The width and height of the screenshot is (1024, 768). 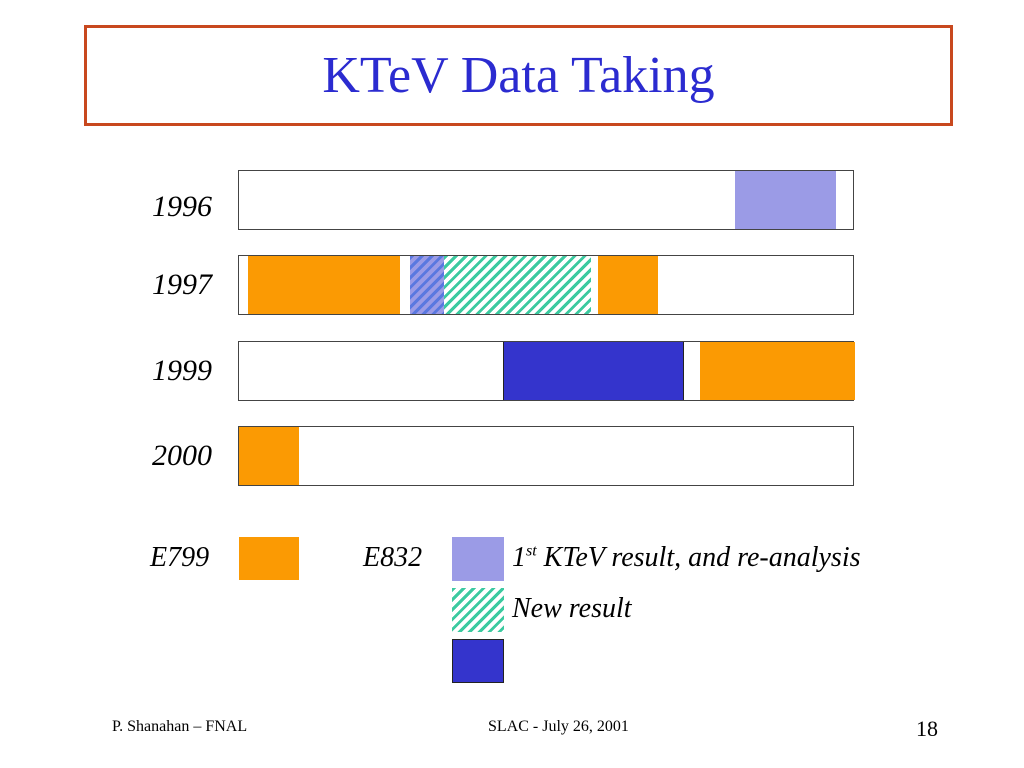 I want to click on first-result-text: KTeV result, and re-analysis, so click(x=698, y=557).